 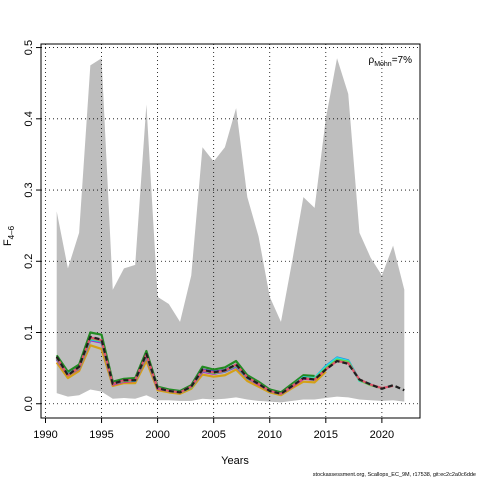 I want to click on x-tick-label: 2010, so click(x=270, y=435).